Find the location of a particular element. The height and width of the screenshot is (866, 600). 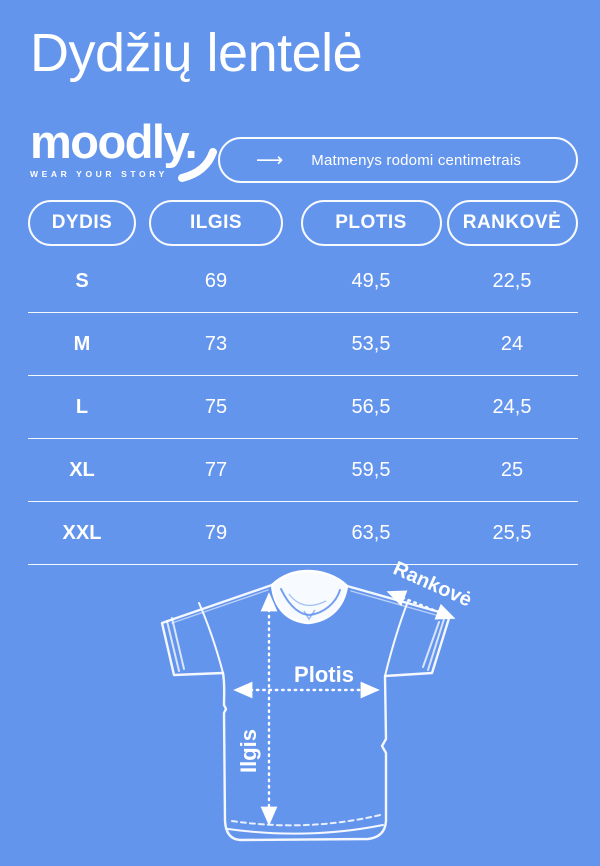

width-cell: 63,5 is located at coordinates (371, 532).